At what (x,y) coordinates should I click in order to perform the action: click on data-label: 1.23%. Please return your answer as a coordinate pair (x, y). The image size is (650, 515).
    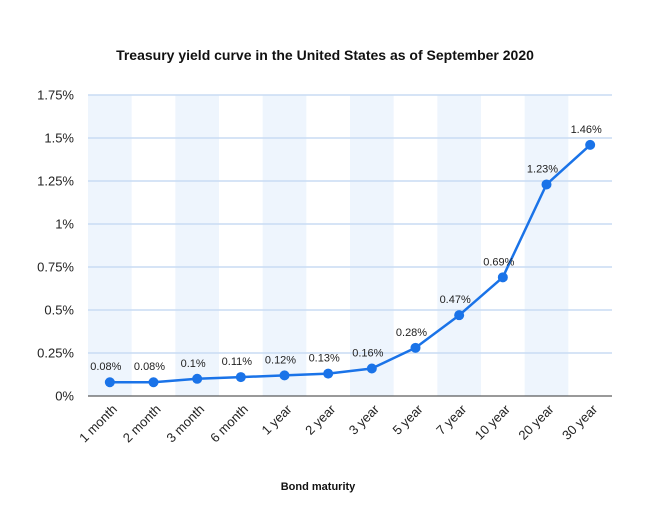
    Looking at the image, I should click on (542, 169).